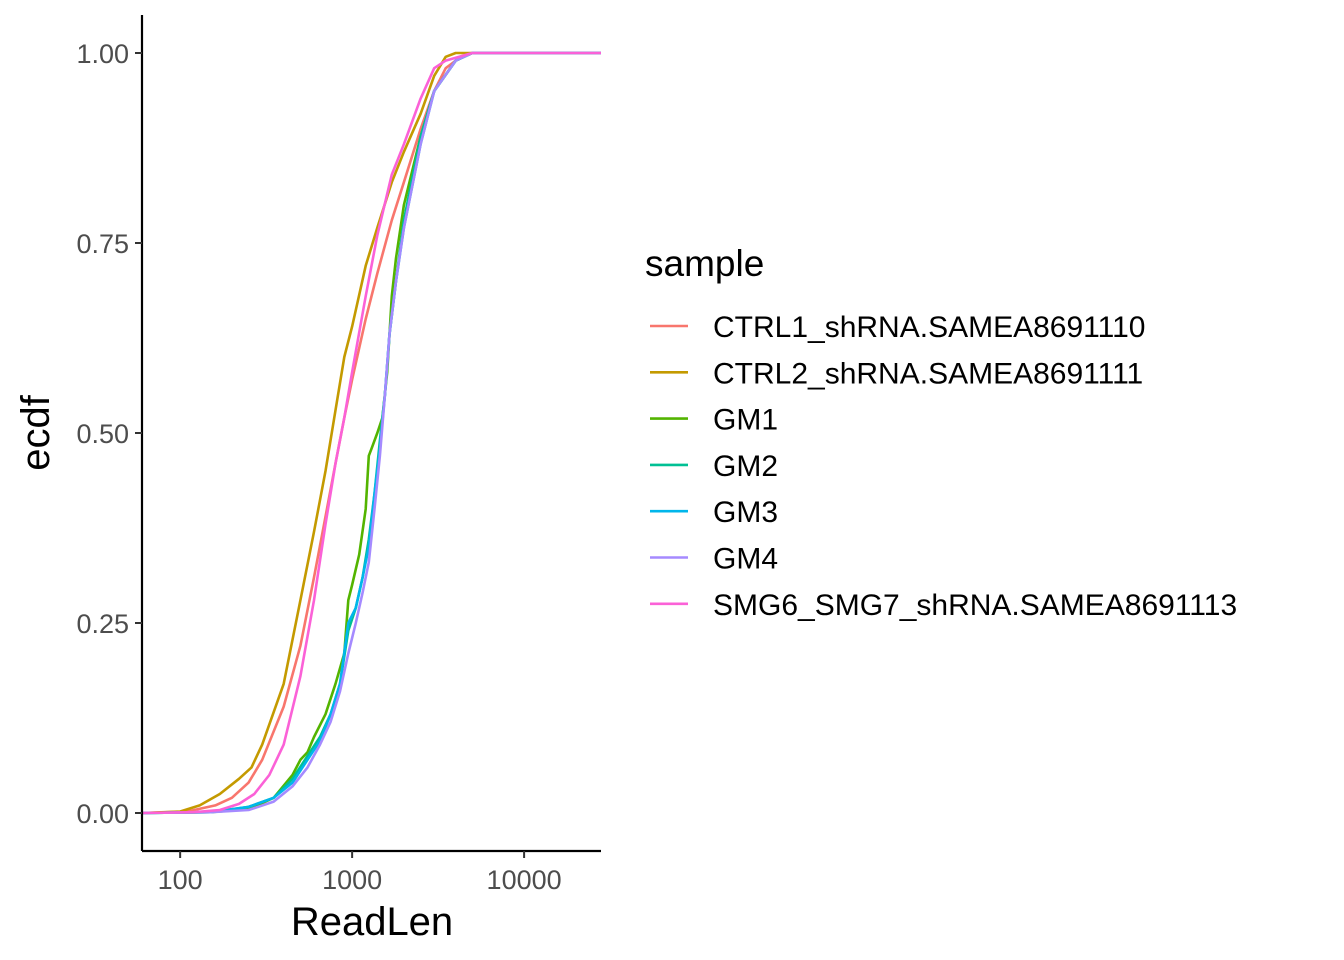 The image size is (1344, 960). What do you see at coordinates (372, 922) in the screenshot?
I see `x-axis-title: ReadLen` at bounding box center [372, 922].